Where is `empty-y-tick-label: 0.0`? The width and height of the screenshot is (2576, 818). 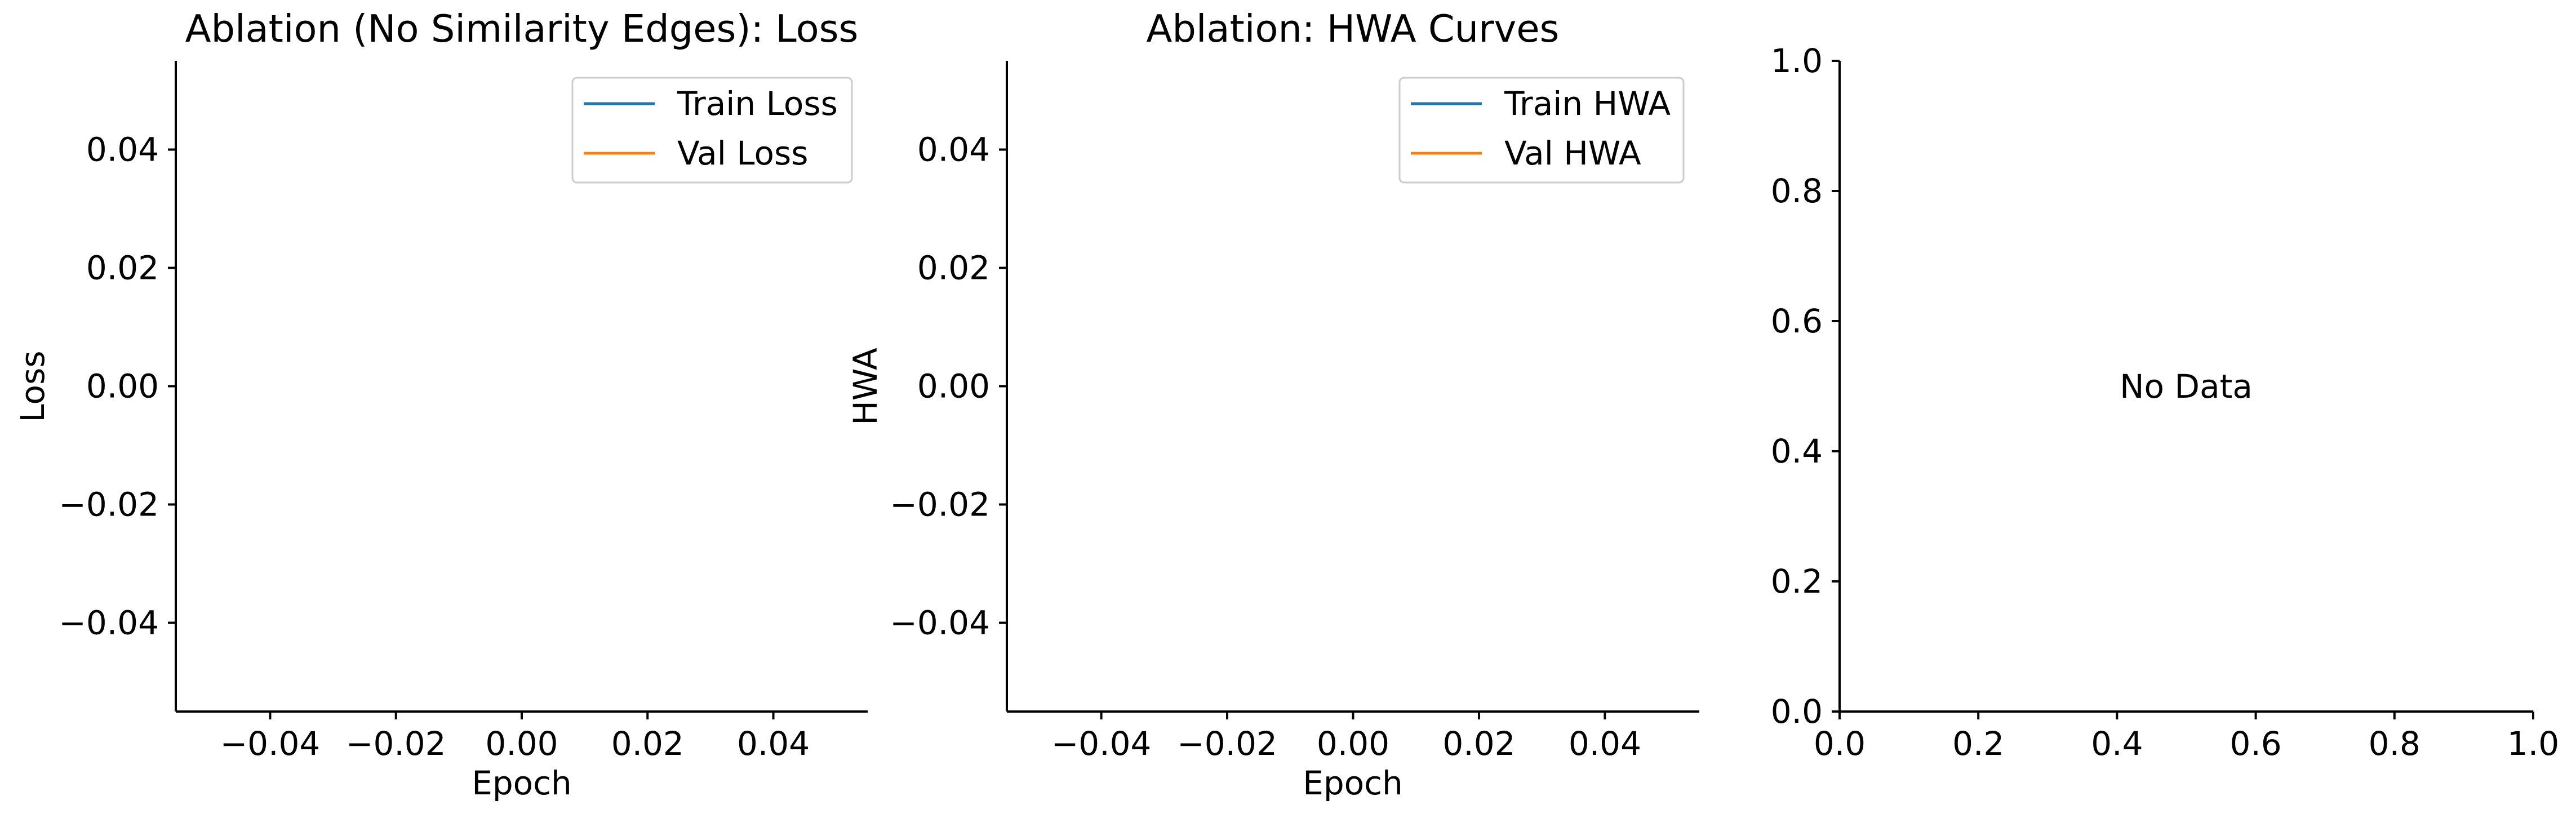
empty-y-tick-label: 0.0 is located at coordinates (1797, 711).